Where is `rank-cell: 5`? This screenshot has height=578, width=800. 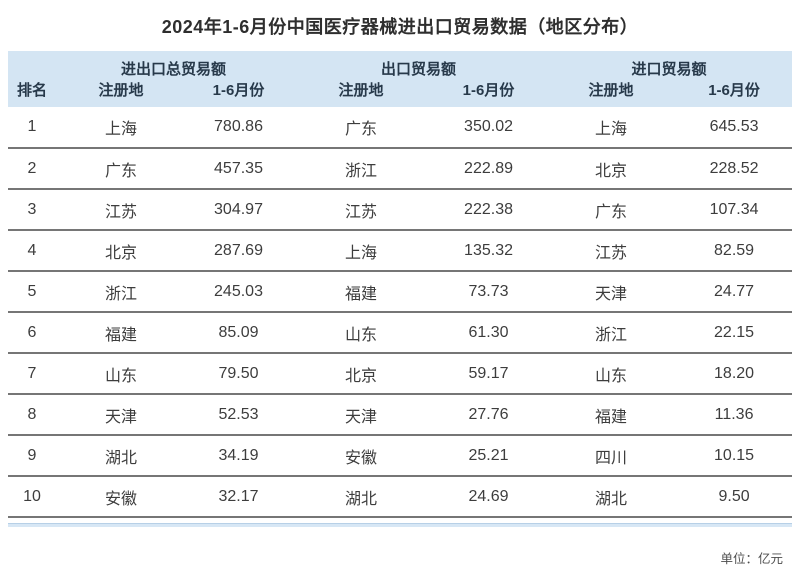
rank-cell: 5 is located at coordinates (32, 291).